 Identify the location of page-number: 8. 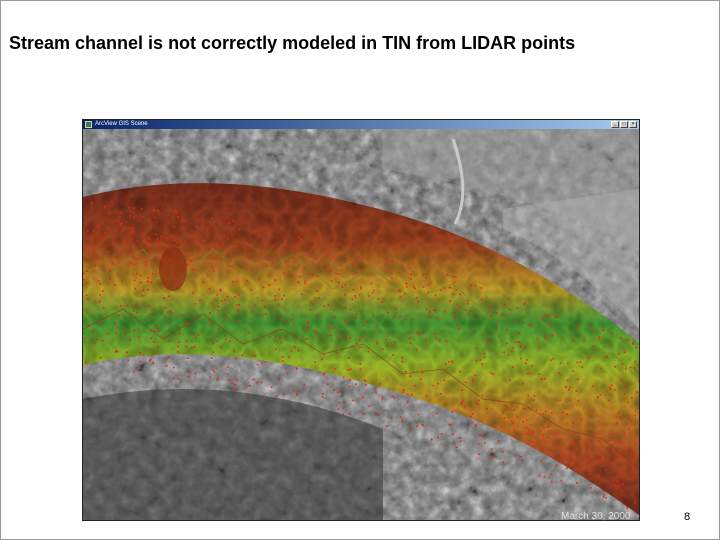
(687, 517).